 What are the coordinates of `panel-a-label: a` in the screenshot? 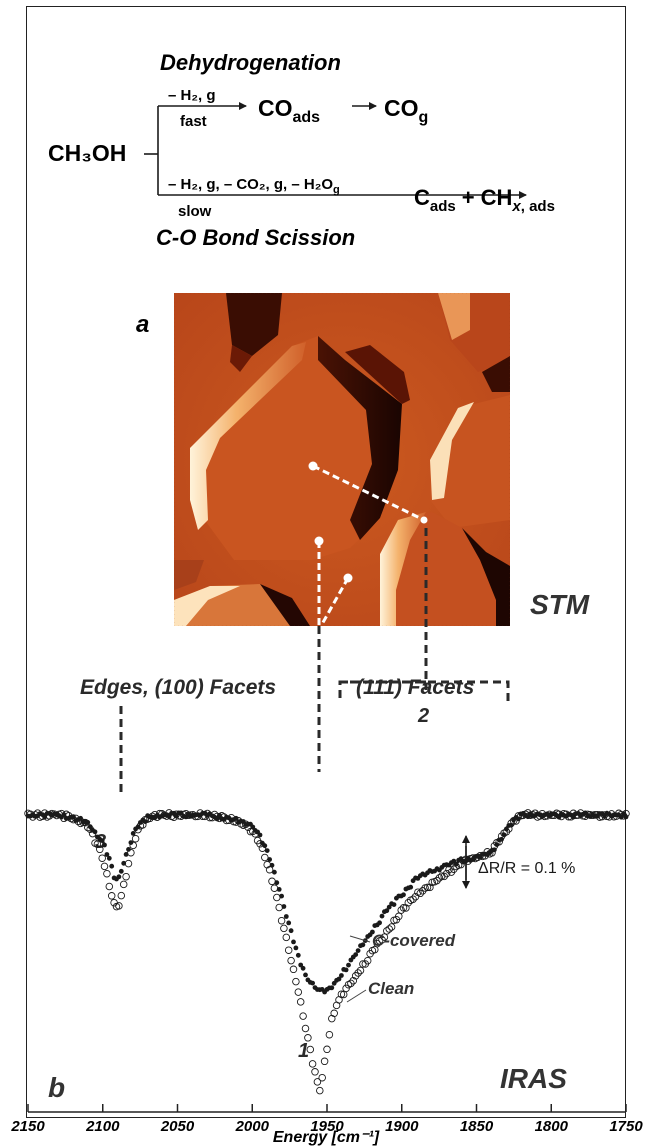 It's located at (142, 324).